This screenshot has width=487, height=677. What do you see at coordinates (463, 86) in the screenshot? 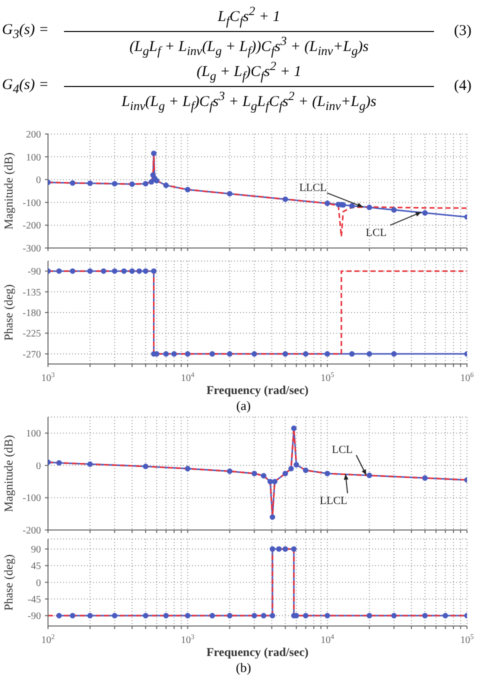
I see `text: (4)` at bounding box center [463, 86].